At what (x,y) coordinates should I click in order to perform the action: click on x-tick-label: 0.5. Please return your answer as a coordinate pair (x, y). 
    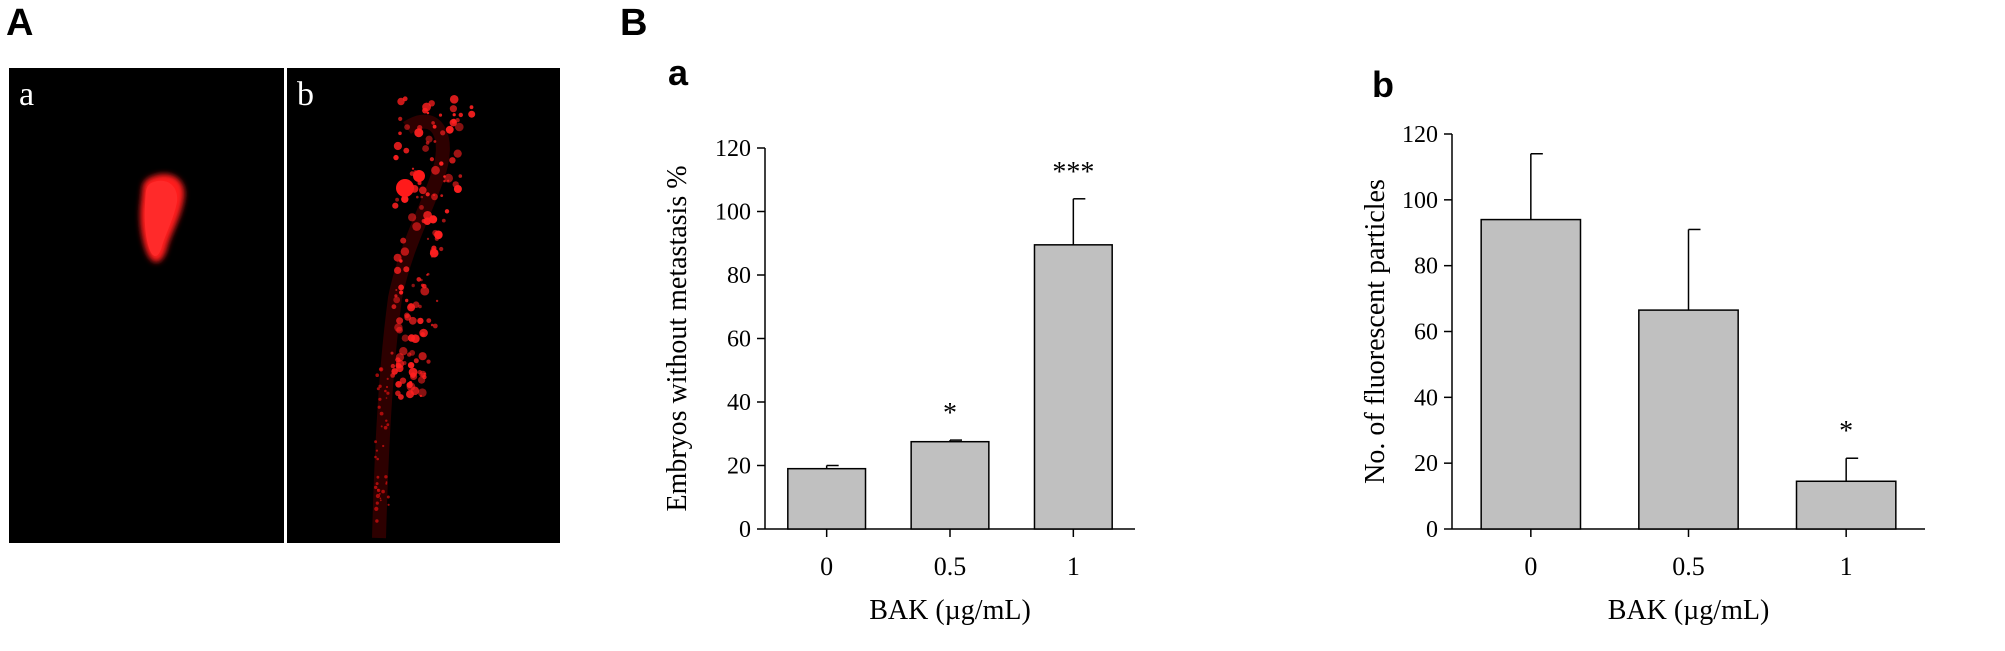
    Looking at the image, I should click on (1688, 566).